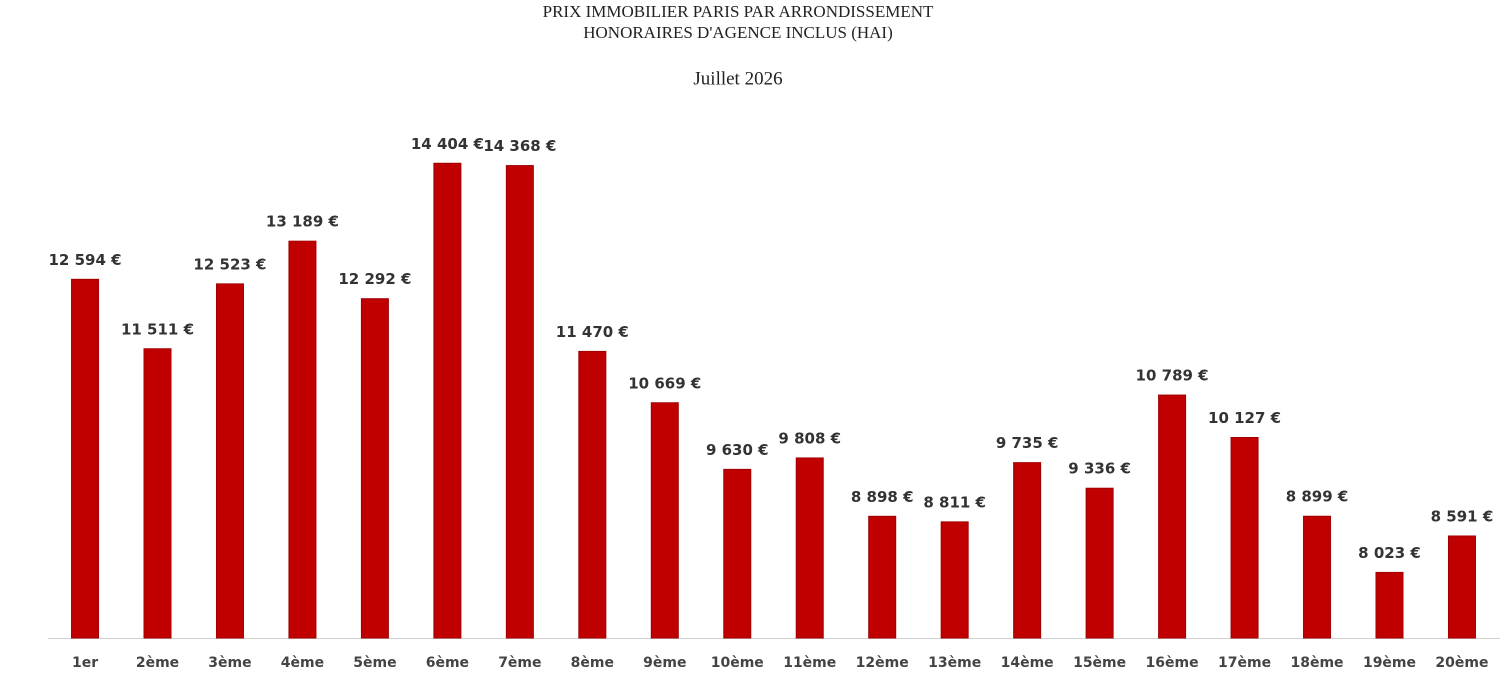 This screenshot has width=1500, height=686. Describe the element at coordinates (157, 329) in the screenshot. I see `value-label: 11 511 €` at that location.